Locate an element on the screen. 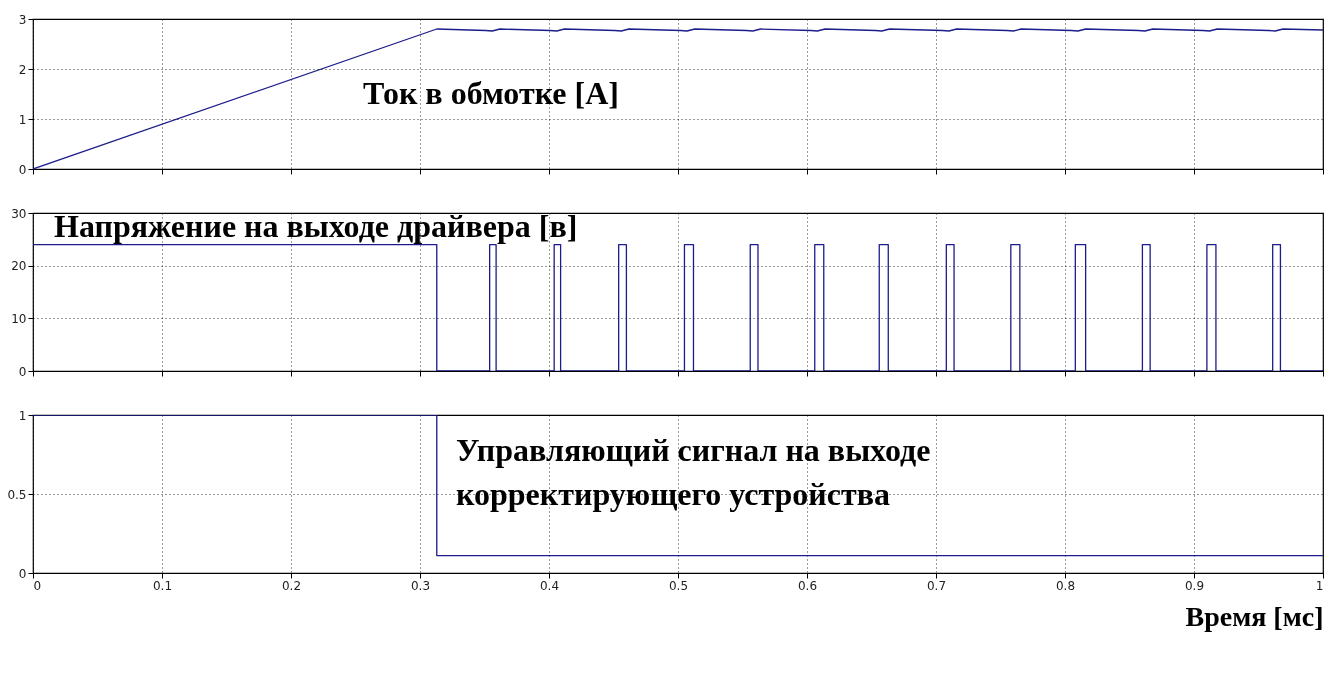  chart-title: Напряжение на выходе драйвера [в] is located at coordinates (316, 226).